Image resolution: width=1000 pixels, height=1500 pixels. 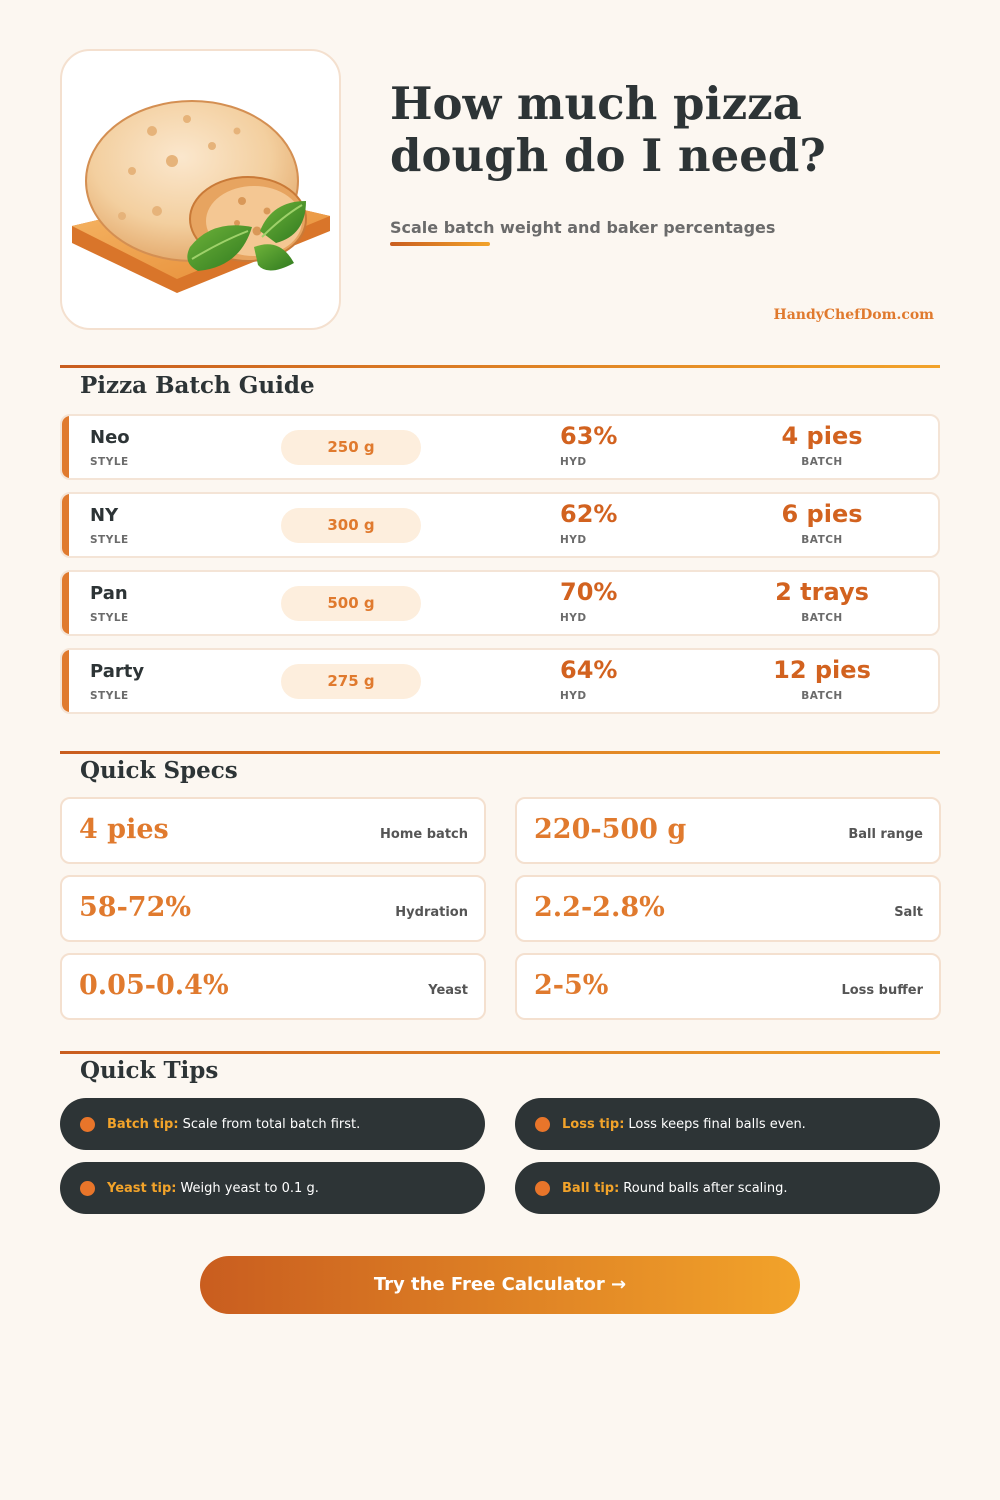 I want to click on spec-label: Yeast, so click(x=448, y=990).